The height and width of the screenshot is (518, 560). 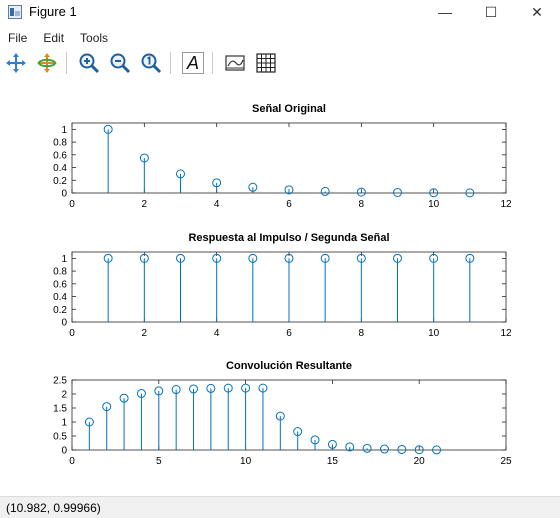 What do you see at coordinates (506, 461) in the screenshot?
I see `x-tick-label: 25` at bounding box center [506, 461].